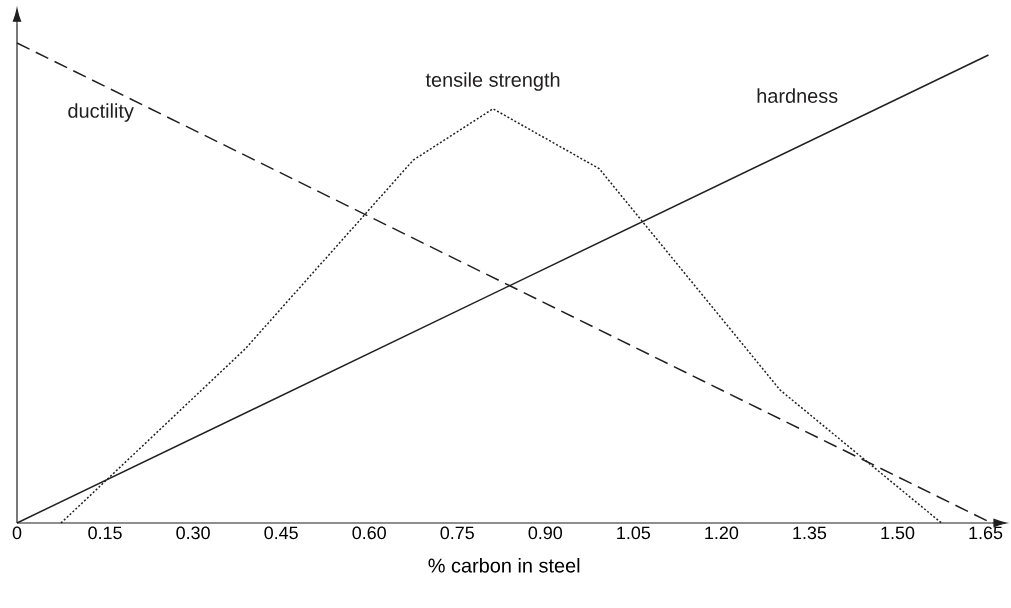 The height and width of the screenshot is (608, 1011). I want to click on x-axis-title: % carbon in steel, so click(504, 565).